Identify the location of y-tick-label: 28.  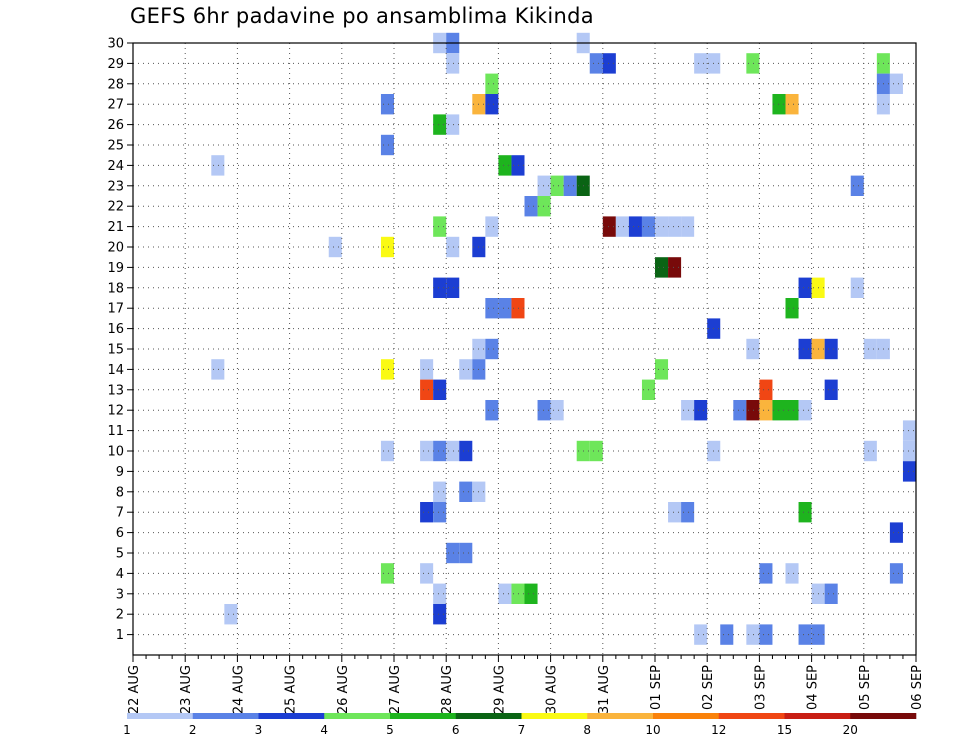
(115, 84).